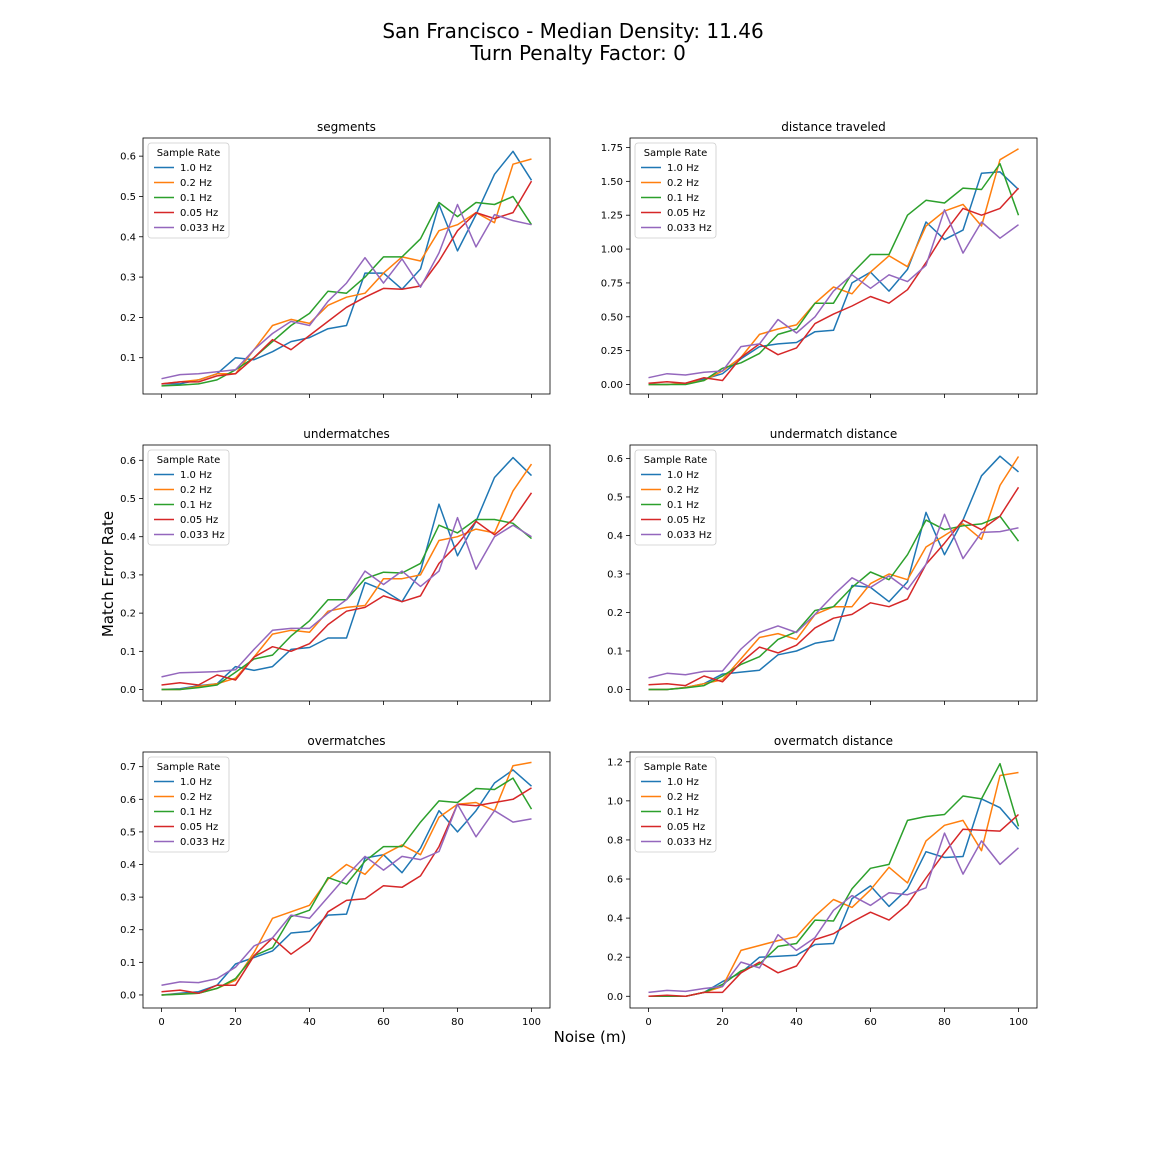 This screenshot has width=1152, height=1152. Describe the element at coordinates (612, 385) in the screenshot. I see `y-tick-label: 0.00` at that location.